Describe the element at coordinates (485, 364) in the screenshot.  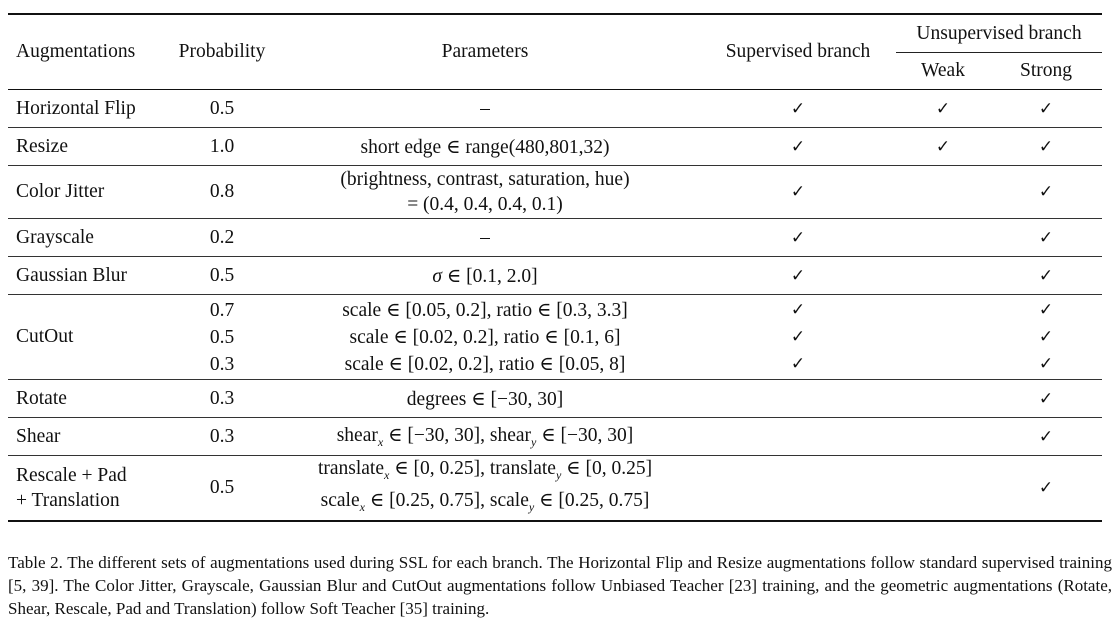
I see `cutout-parameters: scale ∈ [0.02, 0.2], ratio ∈ [0.05, 8]` at that location.